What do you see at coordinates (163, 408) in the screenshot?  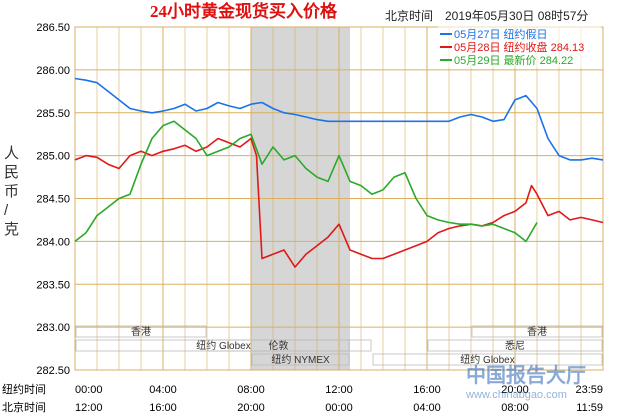 I see `bj-x-tick-label: 16:00` at bounding box center [163, 408].